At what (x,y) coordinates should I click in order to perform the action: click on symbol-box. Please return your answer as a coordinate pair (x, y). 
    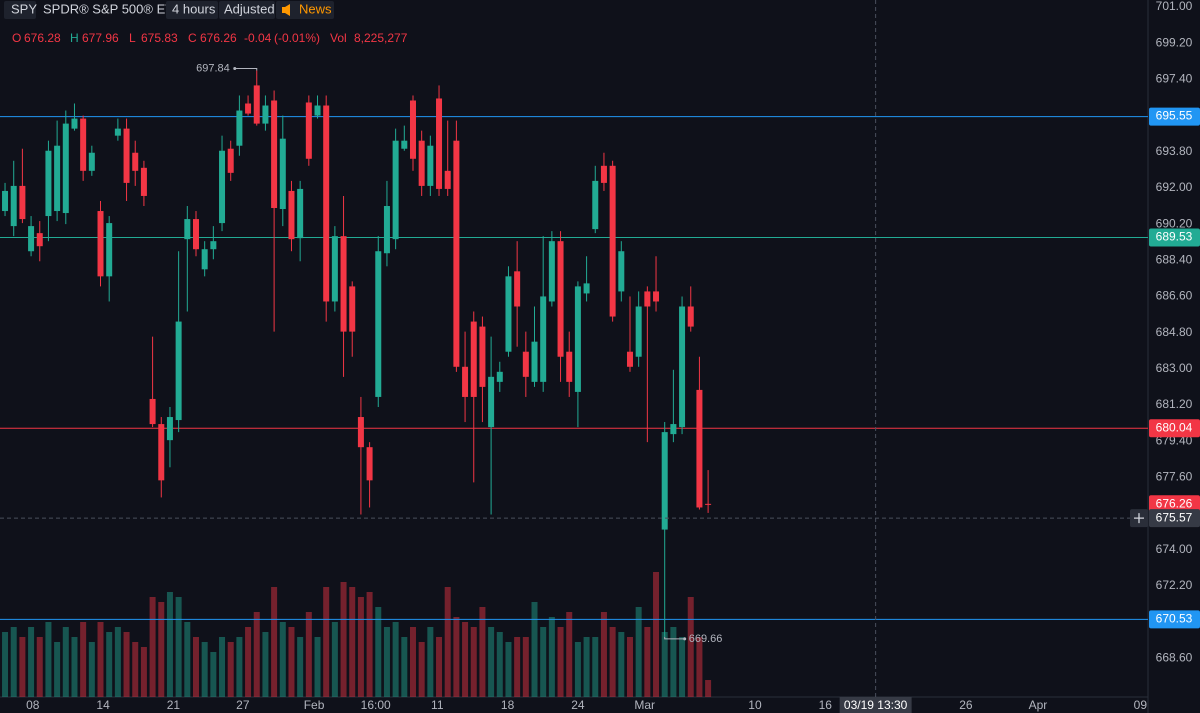
    Looking at the image, I should click on (20, 10).